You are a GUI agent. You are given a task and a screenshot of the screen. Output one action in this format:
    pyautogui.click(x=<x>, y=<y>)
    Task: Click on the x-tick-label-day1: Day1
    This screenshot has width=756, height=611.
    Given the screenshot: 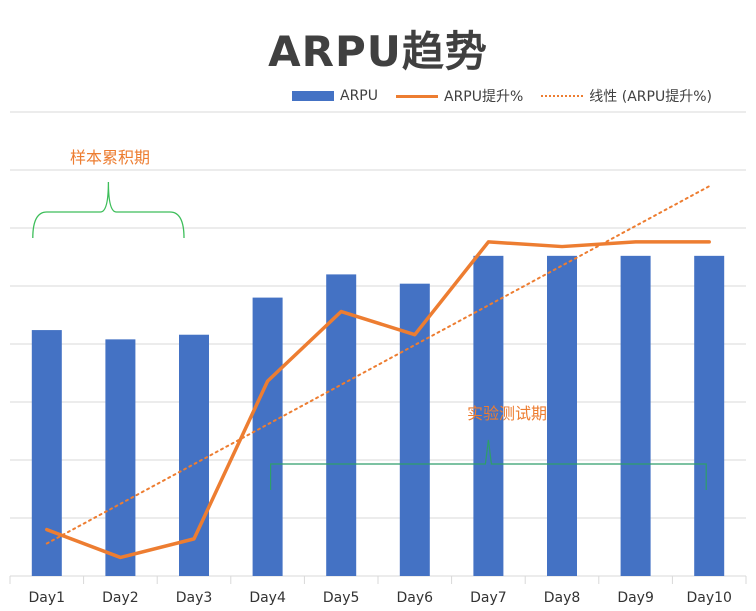 What is the action you would take?
    pyautogui.click(x=47, y=598)
    